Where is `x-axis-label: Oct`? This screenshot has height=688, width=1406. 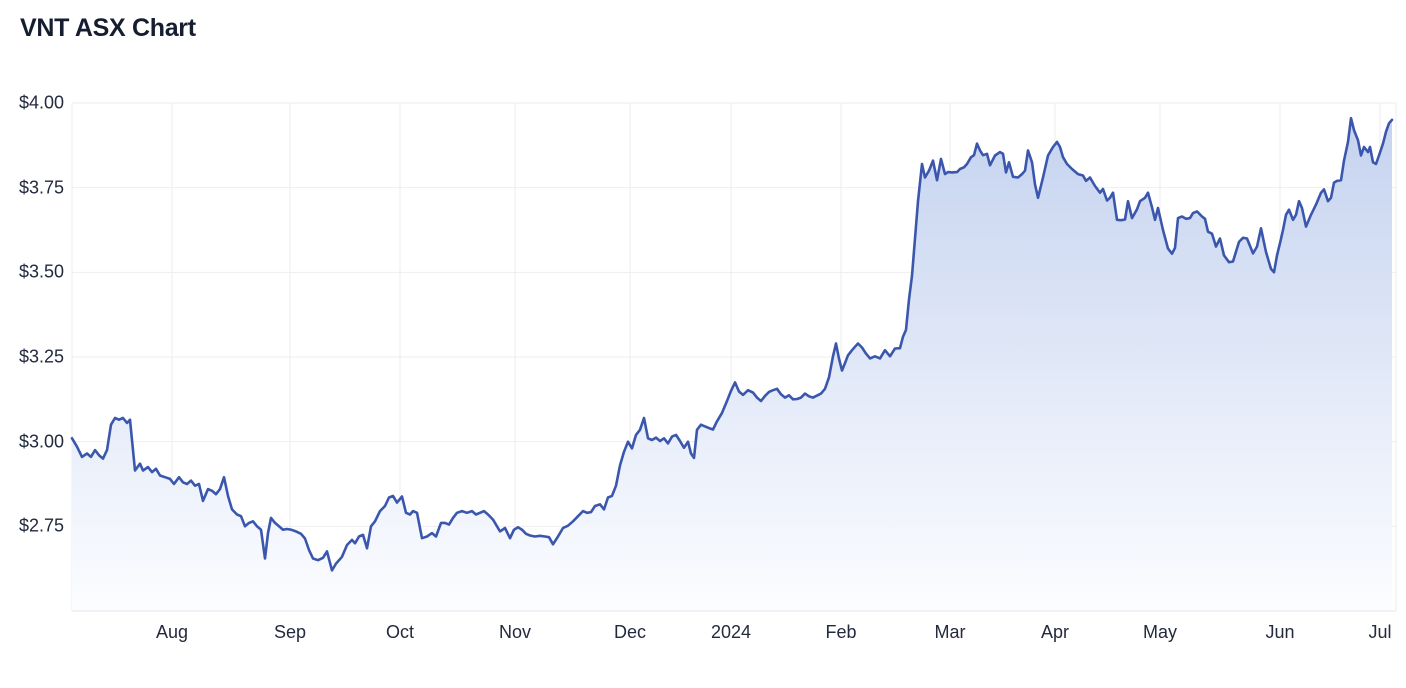 x-axis-label: Oct is located at coordinates (400, 632).